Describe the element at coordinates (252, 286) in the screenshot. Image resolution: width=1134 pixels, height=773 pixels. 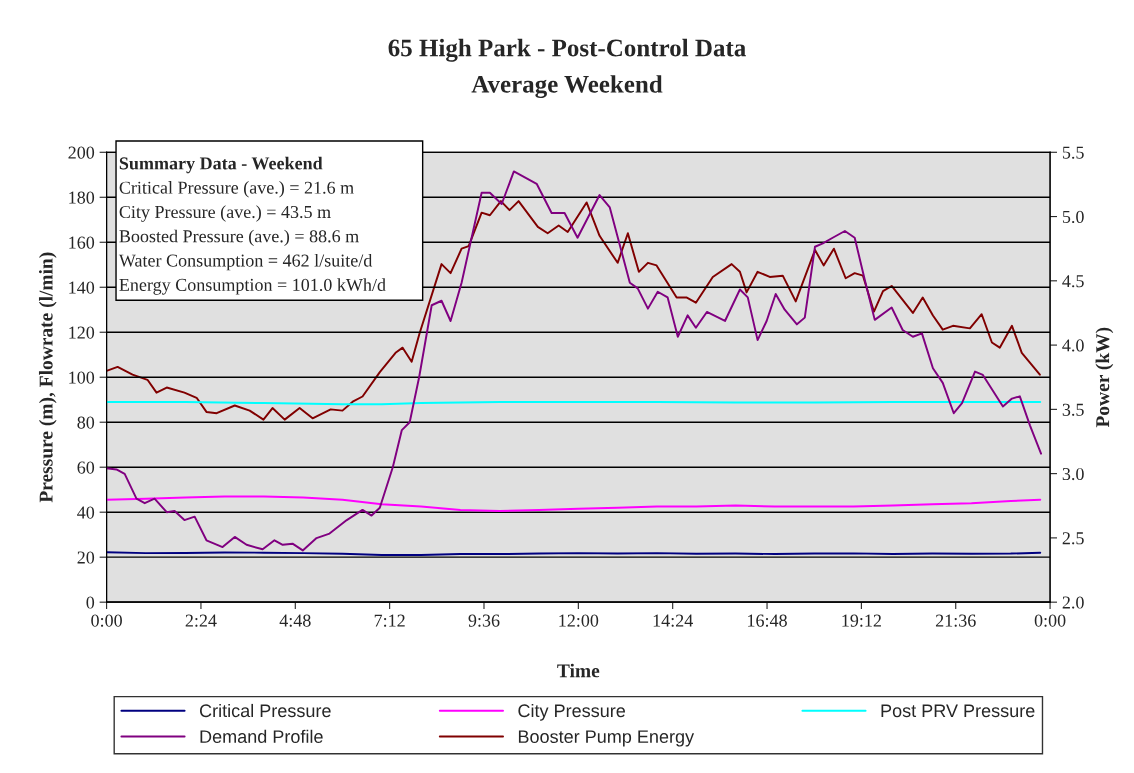
I see `annotation: Energy Consumption = 101.0 kWh/d` at that location.